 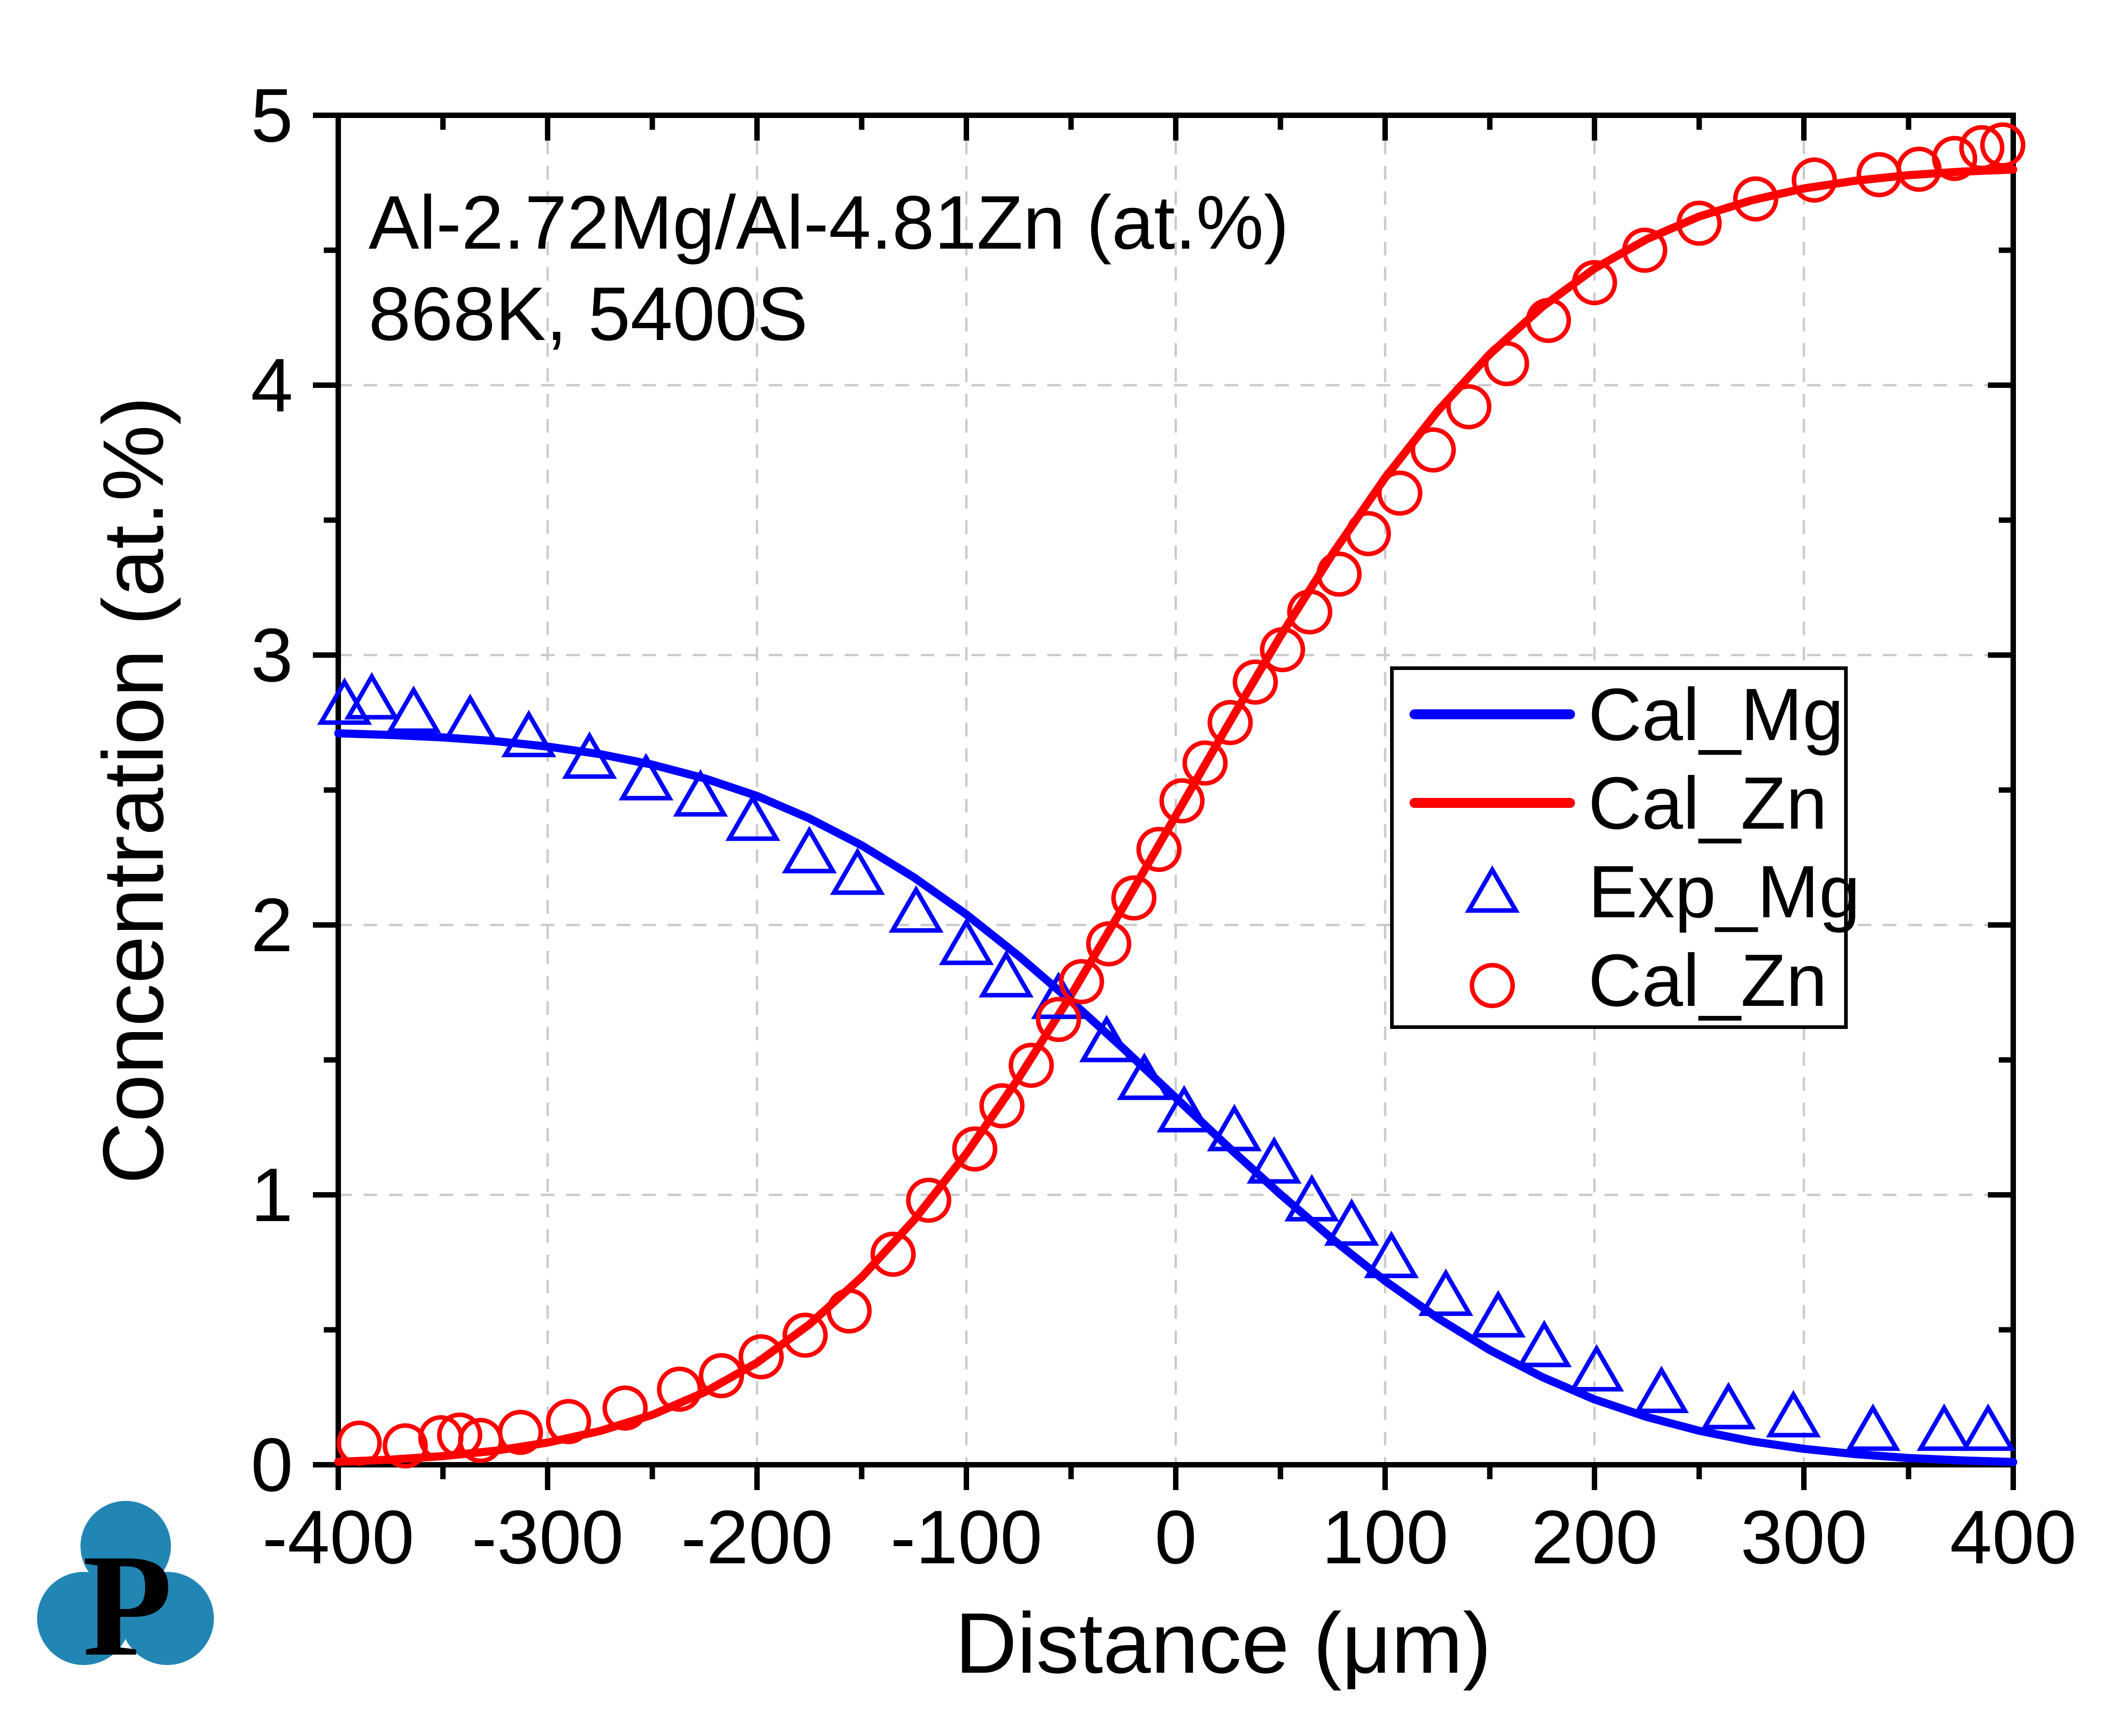 I want to click on pandat-logo: P, so click(x=125, y=1594).